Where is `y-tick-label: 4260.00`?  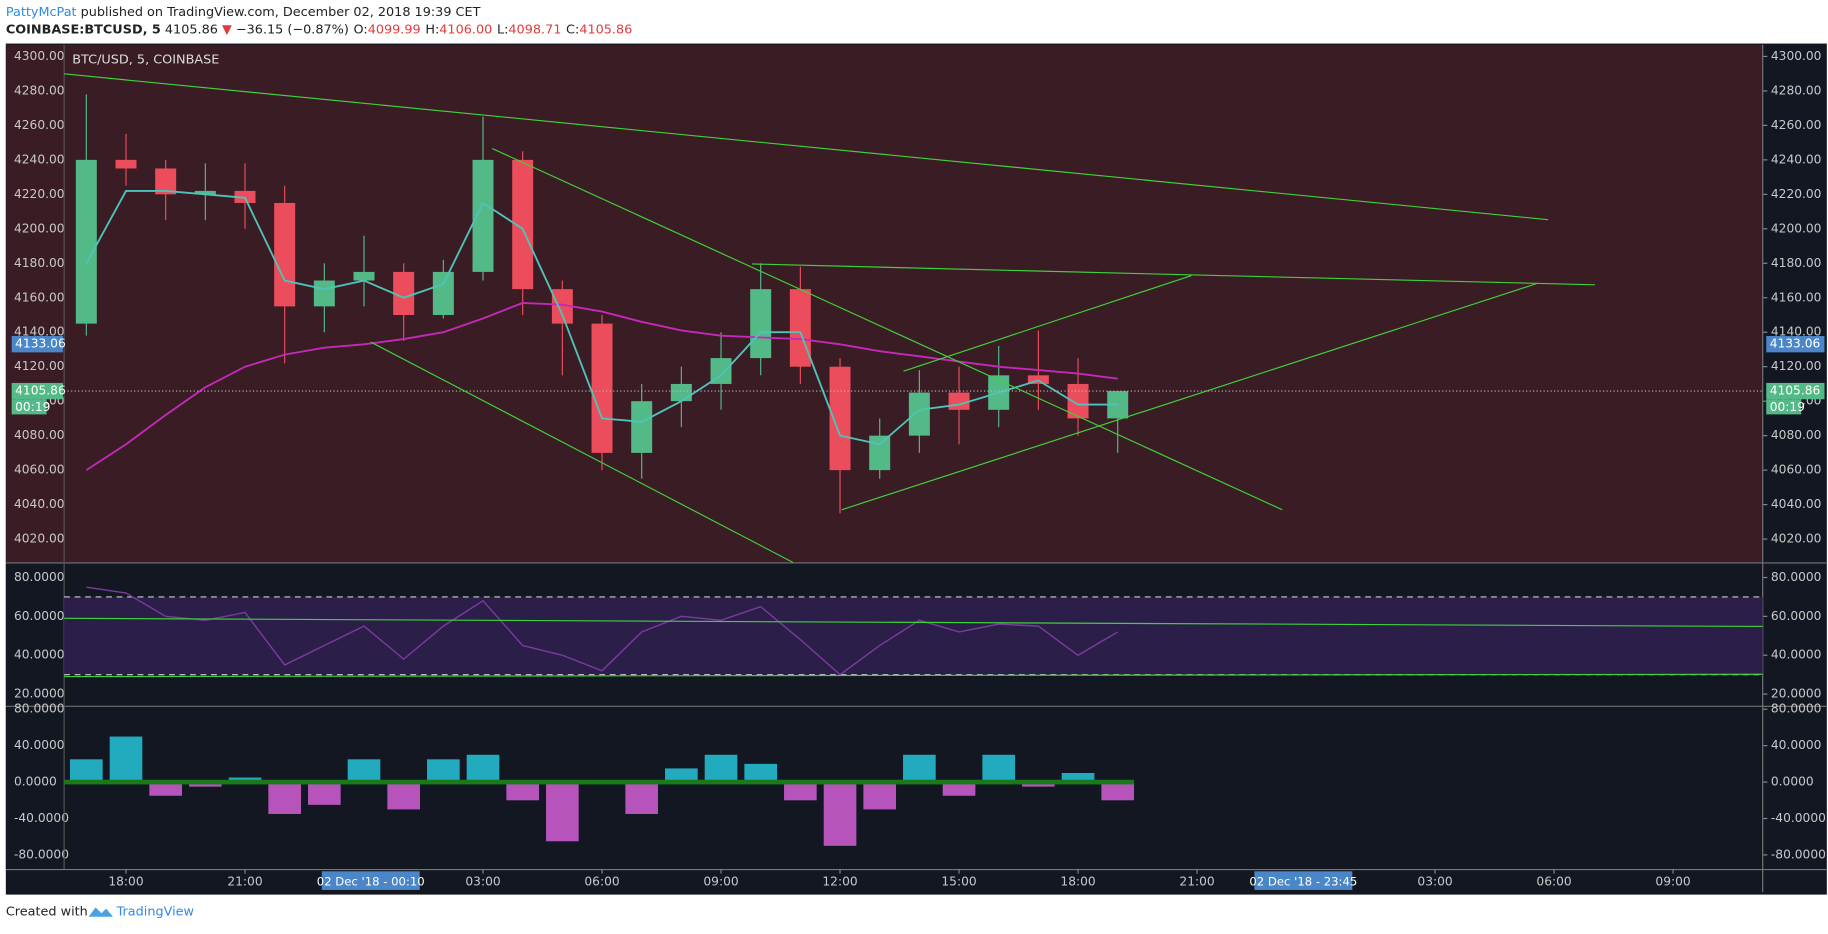
y-tick-label: 4260.00 is located at coordinates (39, 125).